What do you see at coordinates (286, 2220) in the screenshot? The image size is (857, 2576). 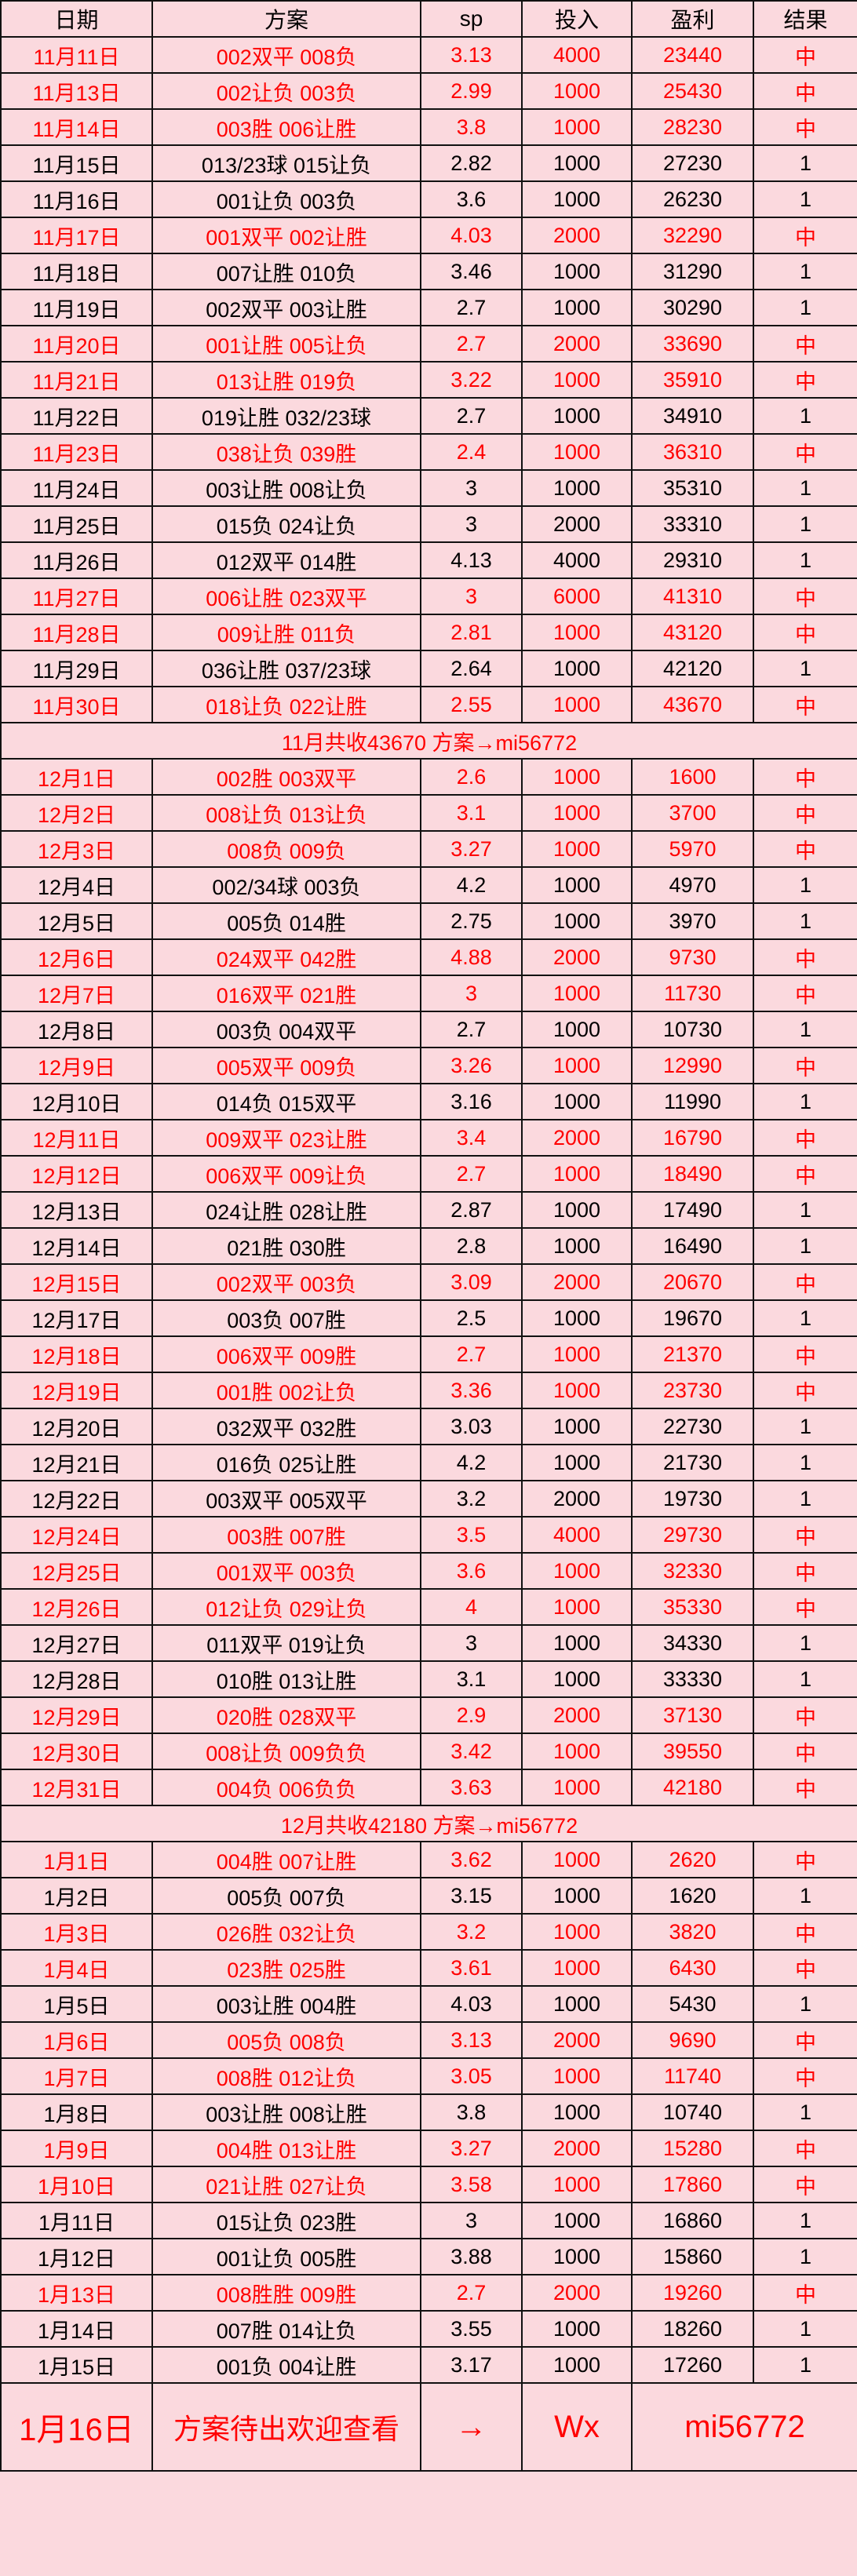 I see `cell-plan: 015让负 023胜` at bounding box center [286, 2220].